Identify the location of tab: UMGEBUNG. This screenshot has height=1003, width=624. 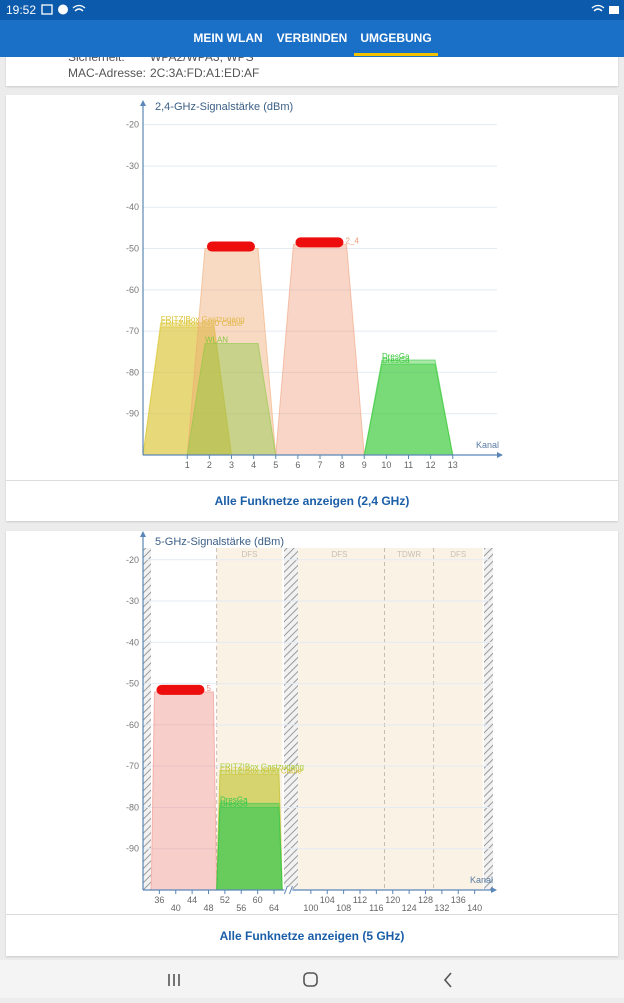
(396, 38).